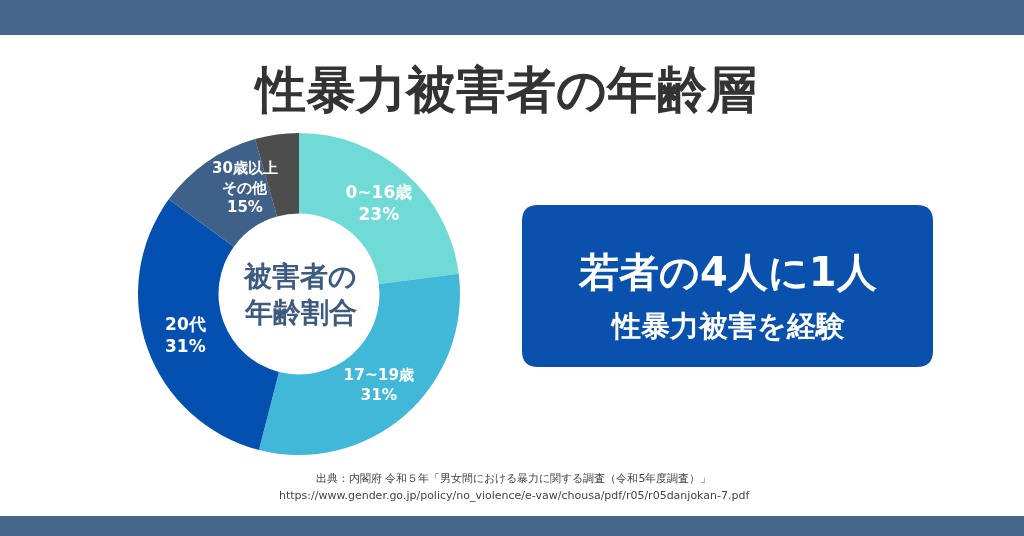  What do you see at coordinates (505, 90) in the screenshot?
I see `chart-title: 性暴力被害者の年齢層` at bounding box center [505, 90].